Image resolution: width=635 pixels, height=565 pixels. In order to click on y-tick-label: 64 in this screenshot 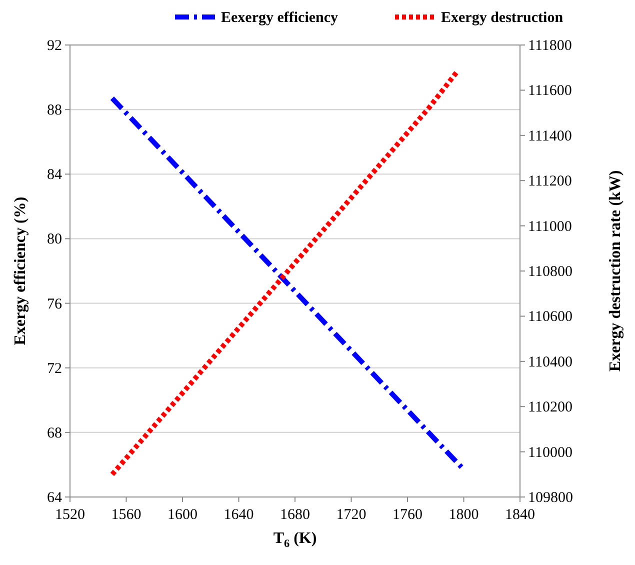, I will do `click(54, 498)`.